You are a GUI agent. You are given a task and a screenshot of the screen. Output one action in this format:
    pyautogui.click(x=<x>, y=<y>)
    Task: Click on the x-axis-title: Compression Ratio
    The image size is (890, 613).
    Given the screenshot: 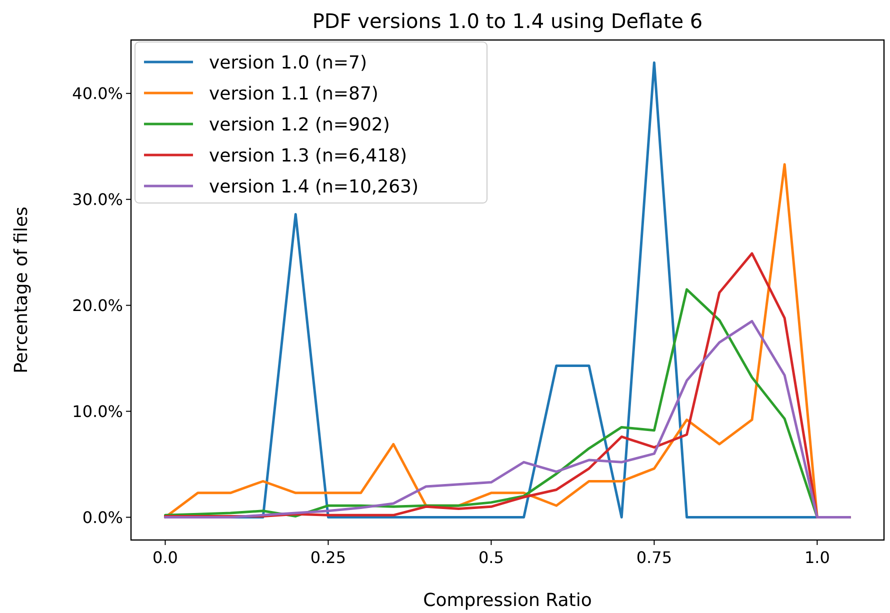 What is the action you would take?
    pyautogui.click(x=507, y=600)
    